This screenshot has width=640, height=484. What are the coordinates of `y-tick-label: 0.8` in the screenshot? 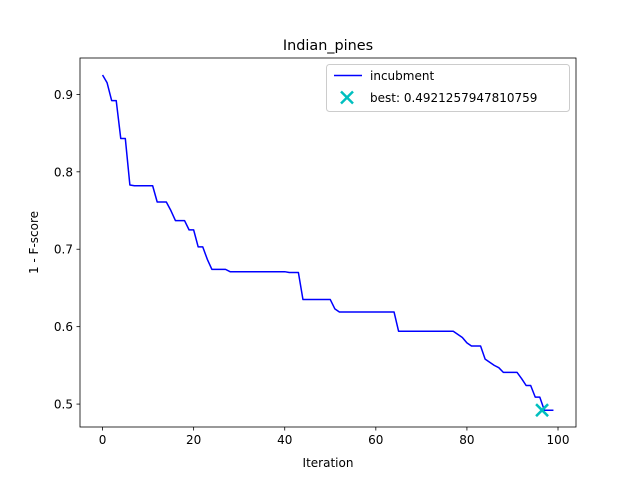 It's located at (63, 172).